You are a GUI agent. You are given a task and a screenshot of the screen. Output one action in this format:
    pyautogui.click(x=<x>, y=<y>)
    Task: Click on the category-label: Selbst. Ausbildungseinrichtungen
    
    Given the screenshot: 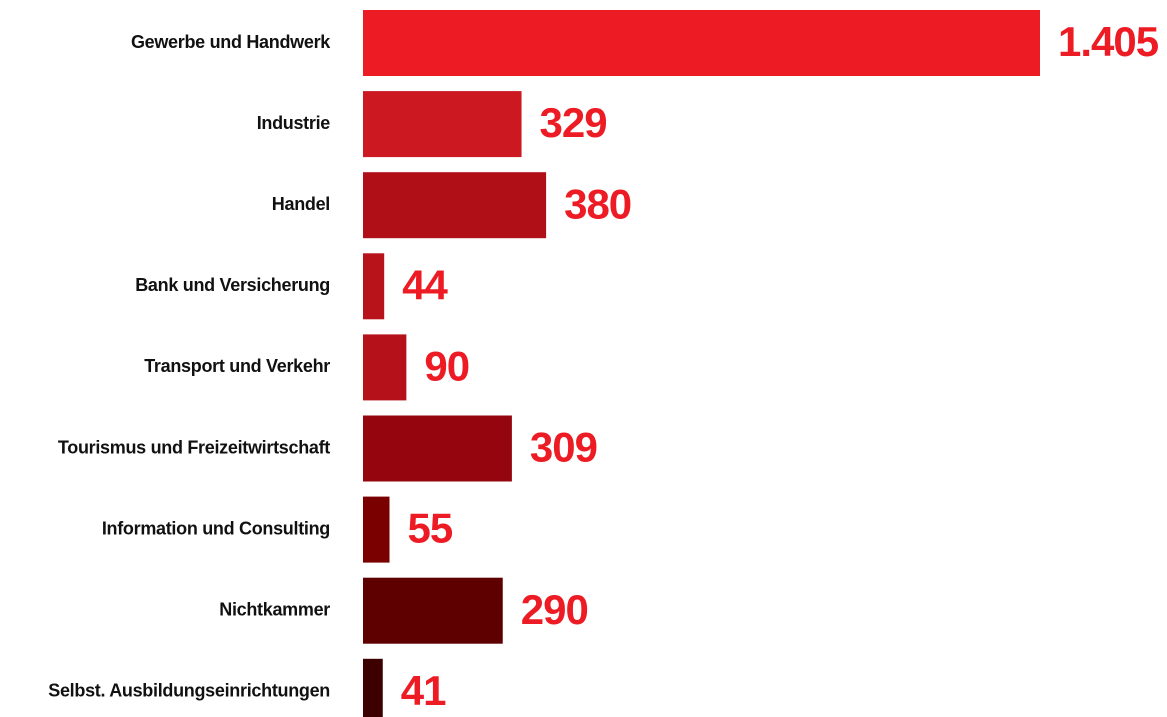 What is the action you would take?
    pyautogui.click(x=189, y=691)
    